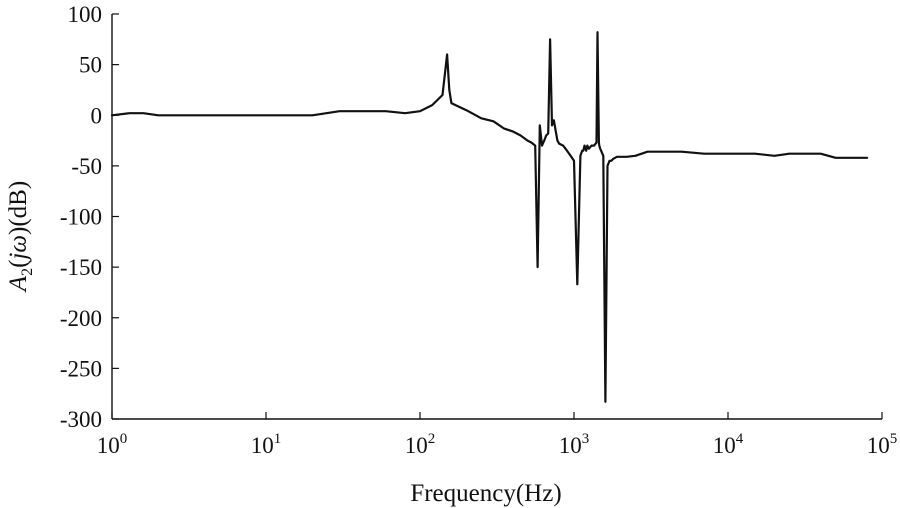 This screenshot has height=508, width=900. What do you see at coordinates (97, 115) in the screenshot?
I see `y-tick-label: 0` at bounding box center [97, 115].